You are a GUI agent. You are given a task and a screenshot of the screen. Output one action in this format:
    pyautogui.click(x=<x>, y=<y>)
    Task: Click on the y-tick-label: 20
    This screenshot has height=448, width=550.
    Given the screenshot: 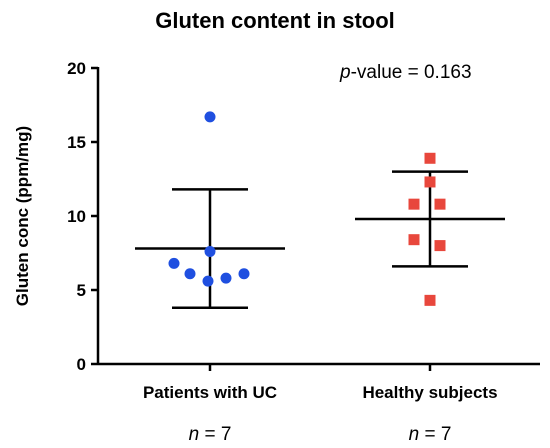 What is the action you would take?
    pyautogui.click(x=76, y=68)
    